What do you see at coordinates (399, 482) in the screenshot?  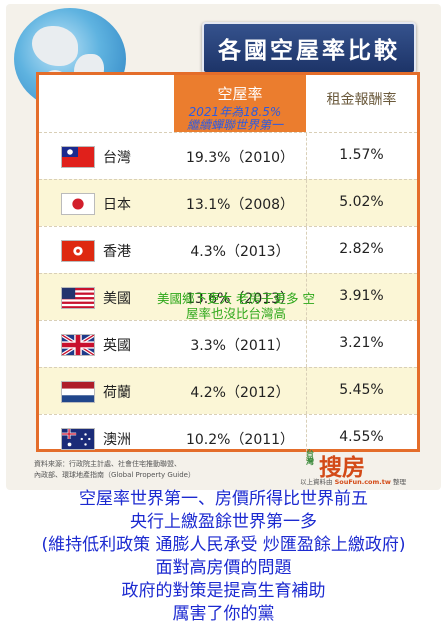 I see `credit-suffix: 整理` at bounding box center [399, 482].